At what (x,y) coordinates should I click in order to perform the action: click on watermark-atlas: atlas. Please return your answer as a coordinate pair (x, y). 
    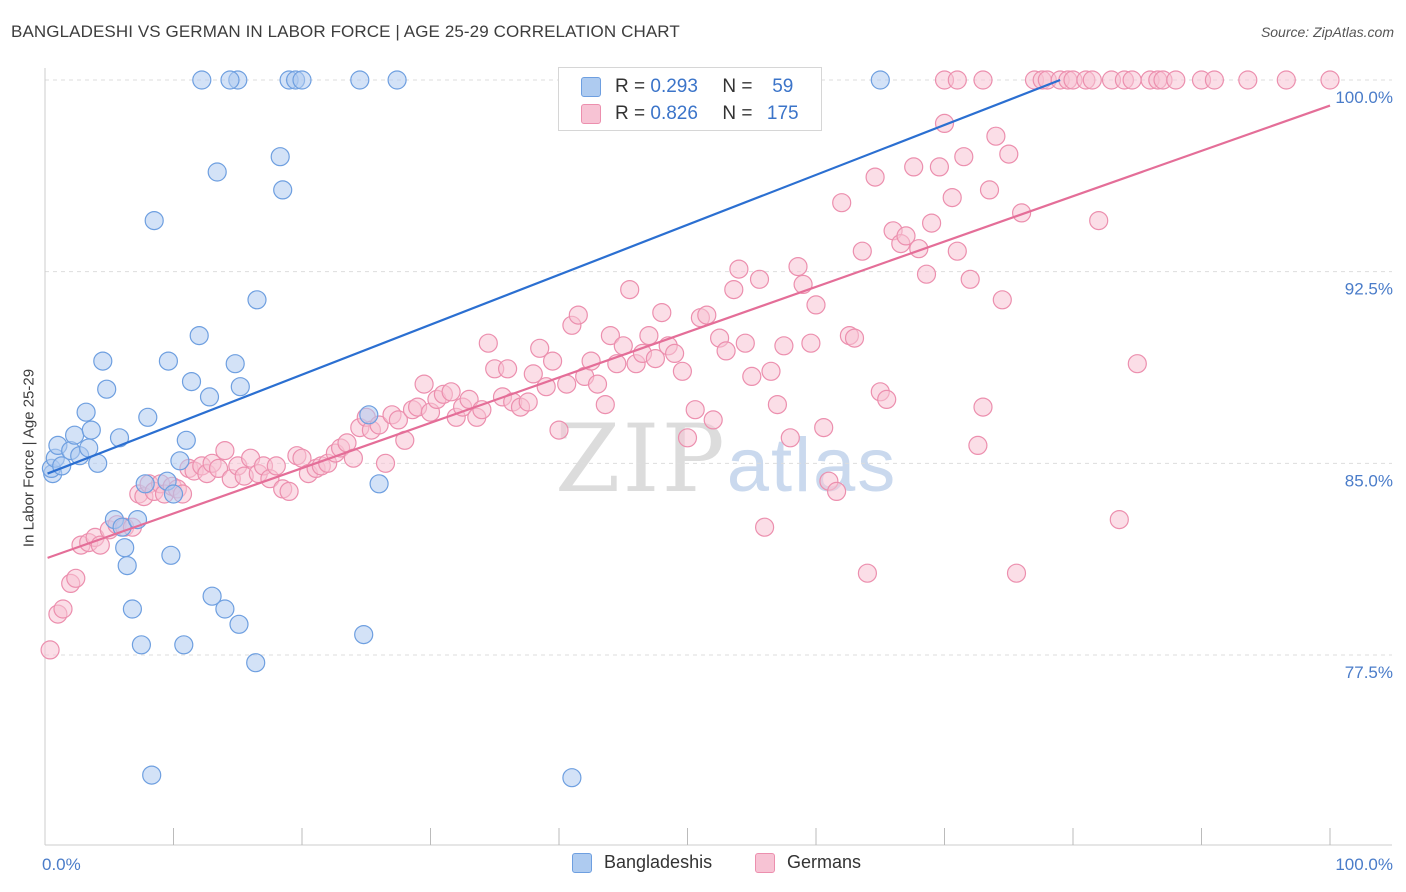
    Looking at the image, I should click on (812, 465).